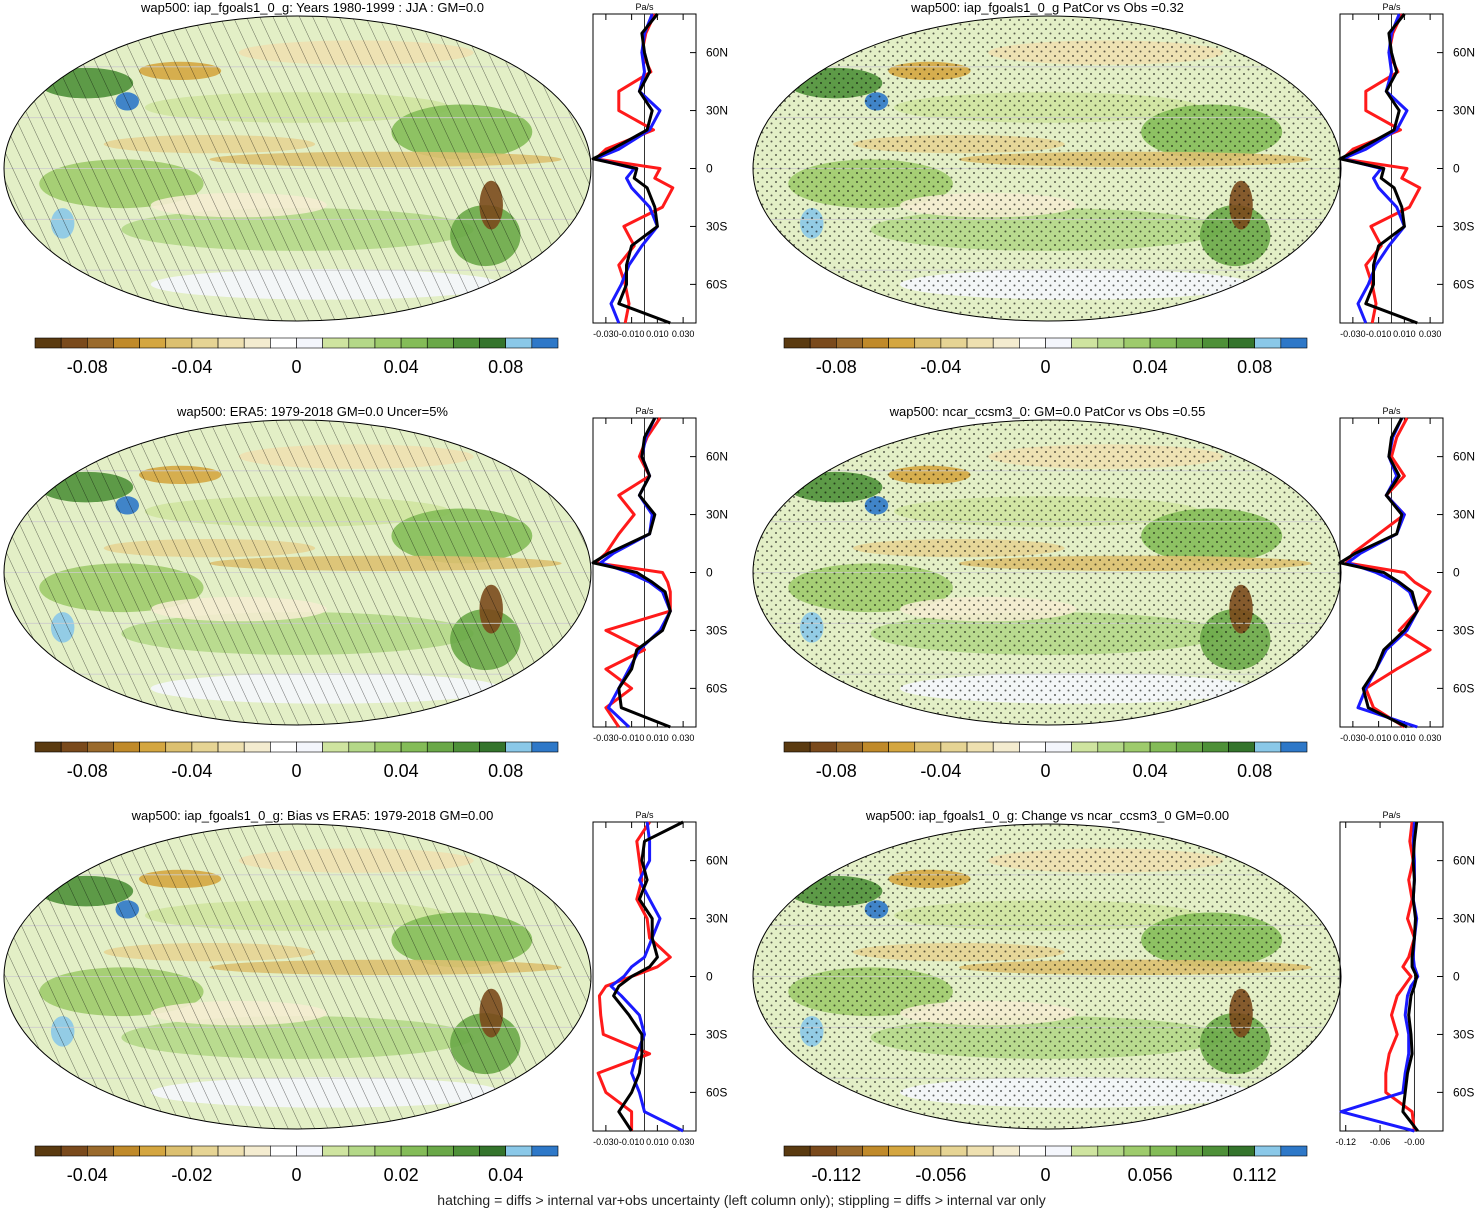  Describe the element at coordinates (836, 1175) in the screenshot. I see `colorbar-tick-label: -0.112` at that location.